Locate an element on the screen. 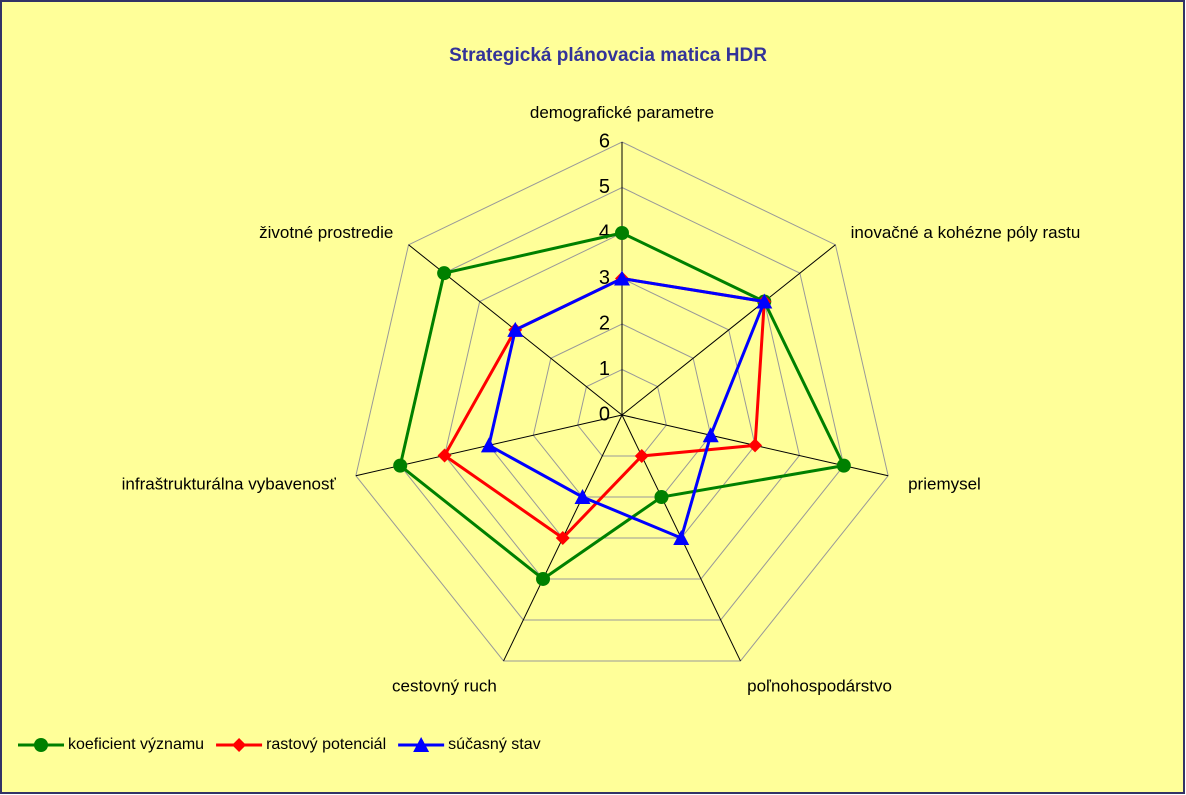 The image size is (1186, 795). tick-label: 3 is located at coordinates (604, 278).